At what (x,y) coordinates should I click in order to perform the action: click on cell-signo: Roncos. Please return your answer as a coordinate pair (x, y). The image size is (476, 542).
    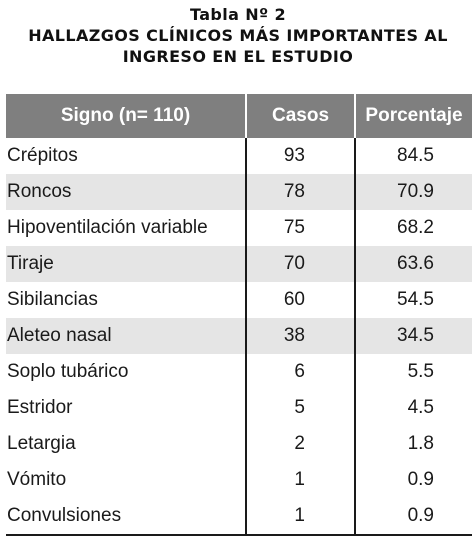
    Looking at the image, I should click on (126, 192).